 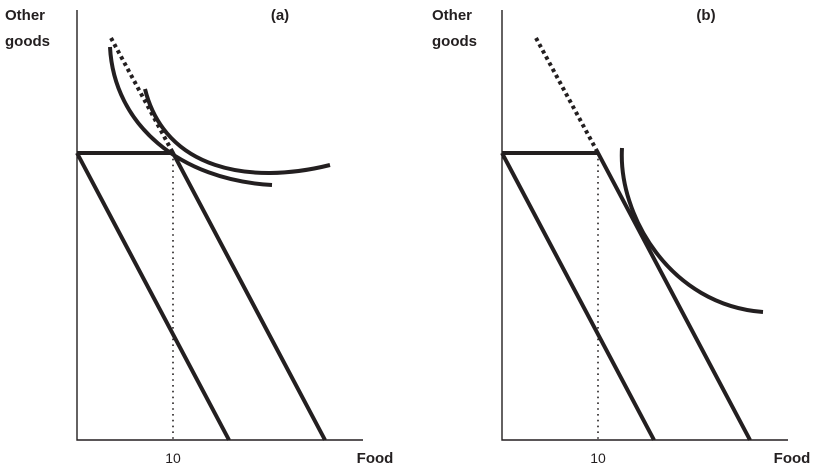 What do you see at coordinates (237, 131) in the screenshot?
I see `indifference-curve-higher` at bounding box center [237, 131].